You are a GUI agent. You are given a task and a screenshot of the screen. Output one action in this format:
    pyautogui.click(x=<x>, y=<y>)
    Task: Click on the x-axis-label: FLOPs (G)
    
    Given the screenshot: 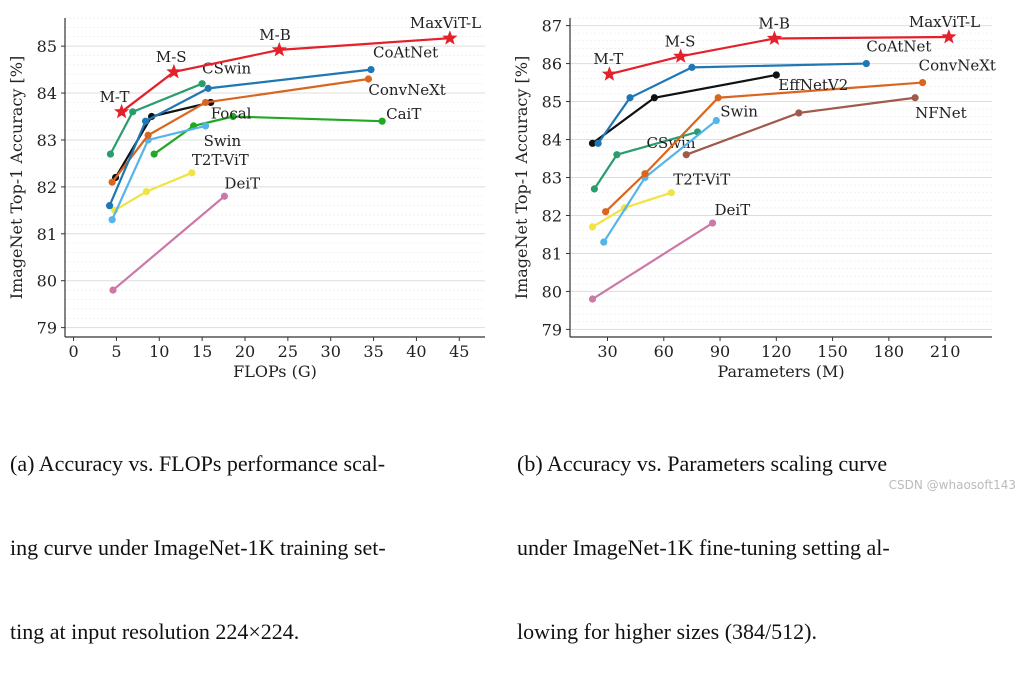 What is the action you would take?
    pyautogui.click(x=275, y=371)
    